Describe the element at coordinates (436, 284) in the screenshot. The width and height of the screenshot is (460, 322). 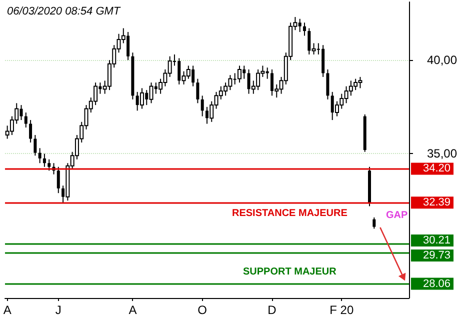
I see `ref-line-label: 28.06` at that location.